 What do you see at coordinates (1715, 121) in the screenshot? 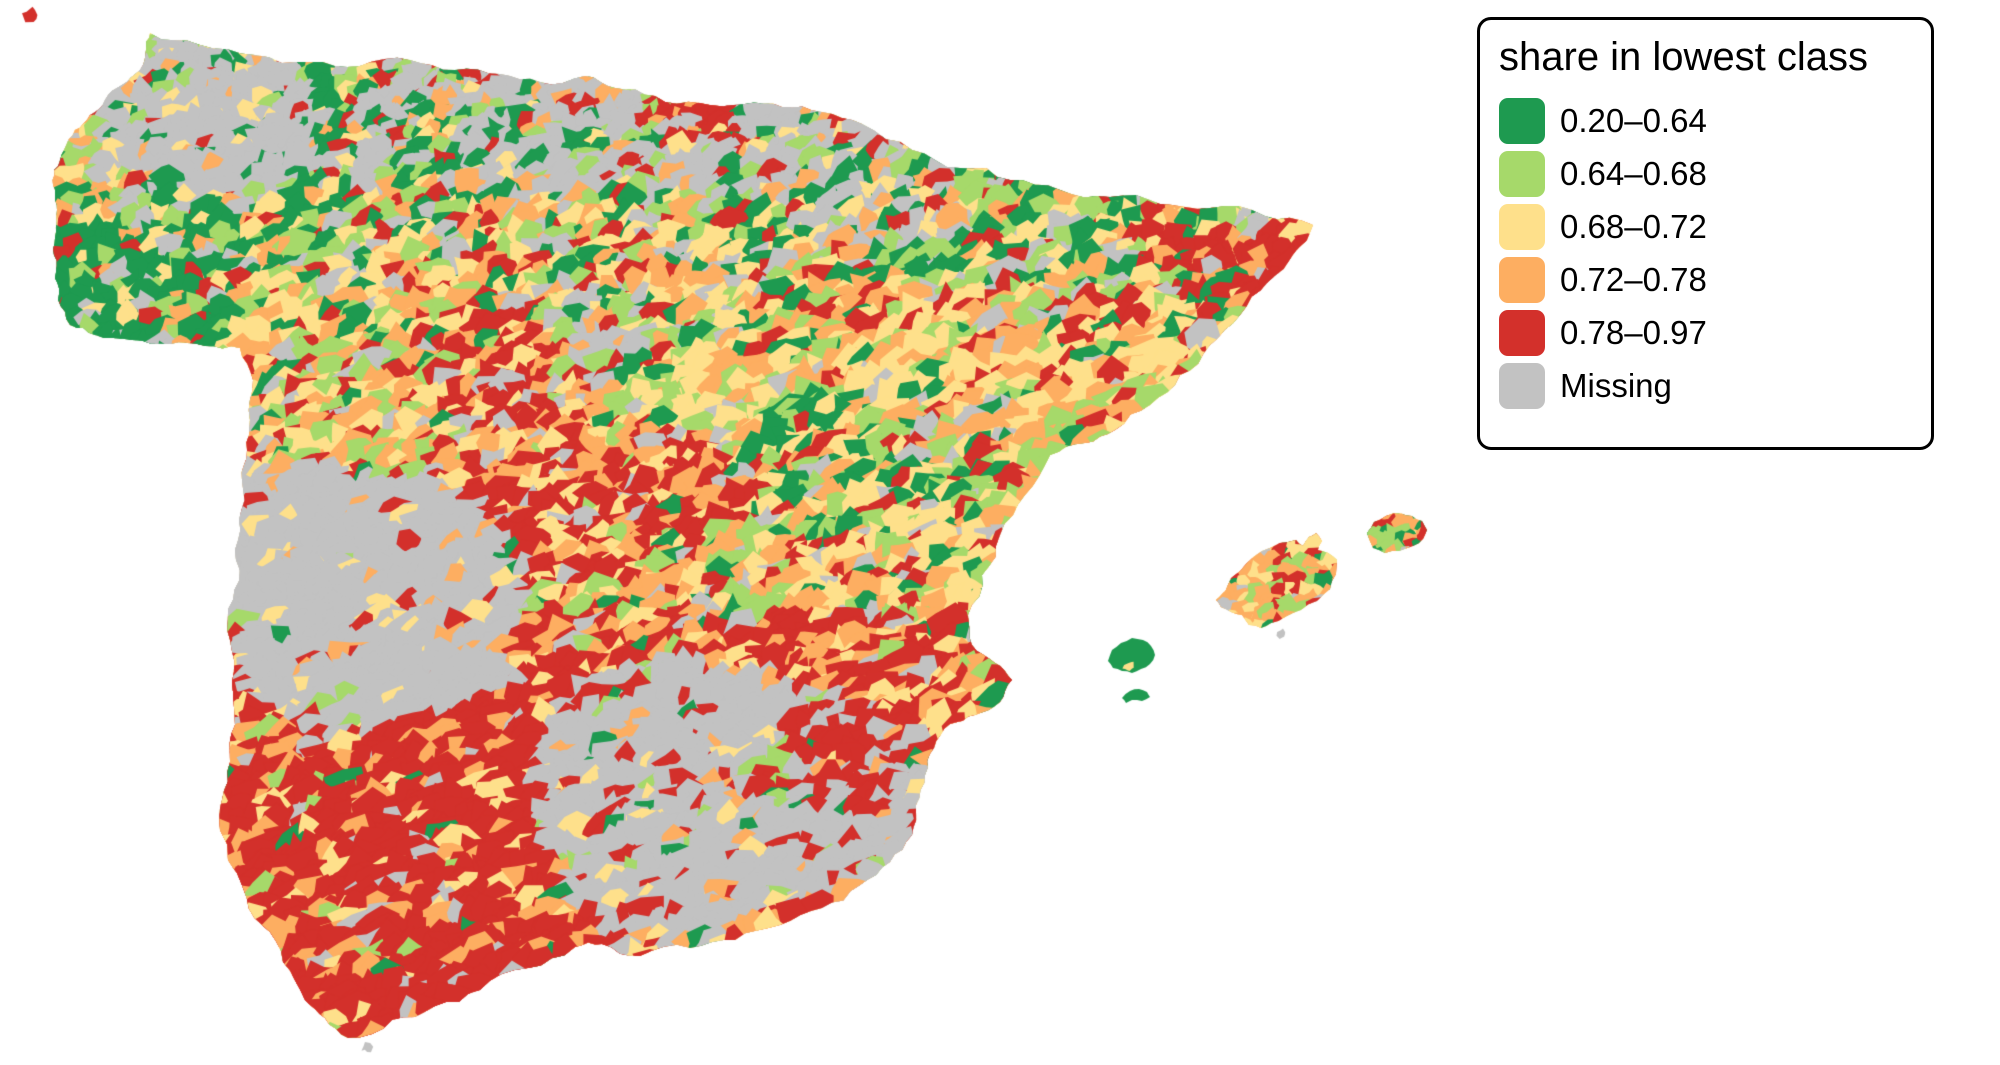
I see `legend-item: 0.20–0.64` at bounding box center [1715, 121].